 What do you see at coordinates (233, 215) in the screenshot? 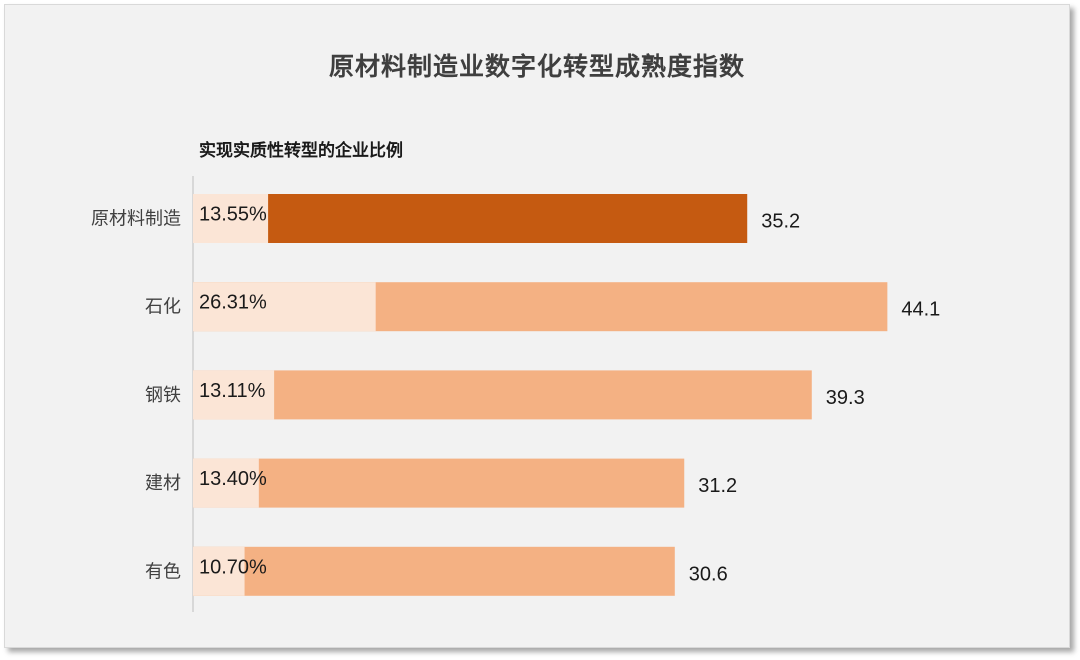
I see `share-label-0: 13.55%` at bounding box center [233, 215].